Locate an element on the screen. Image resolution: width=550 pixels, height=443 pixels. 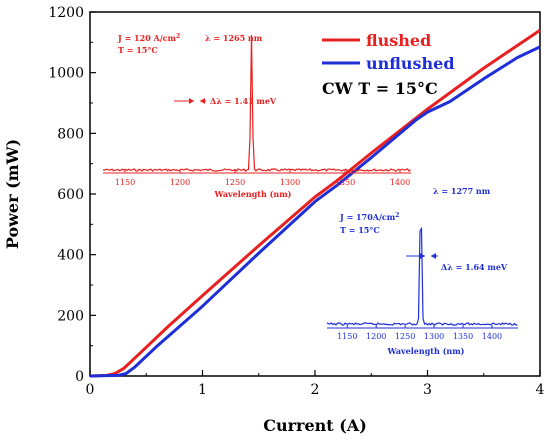
x-axis-ticks: 0 1 2 3 4 is located at coordinates (315, 384).